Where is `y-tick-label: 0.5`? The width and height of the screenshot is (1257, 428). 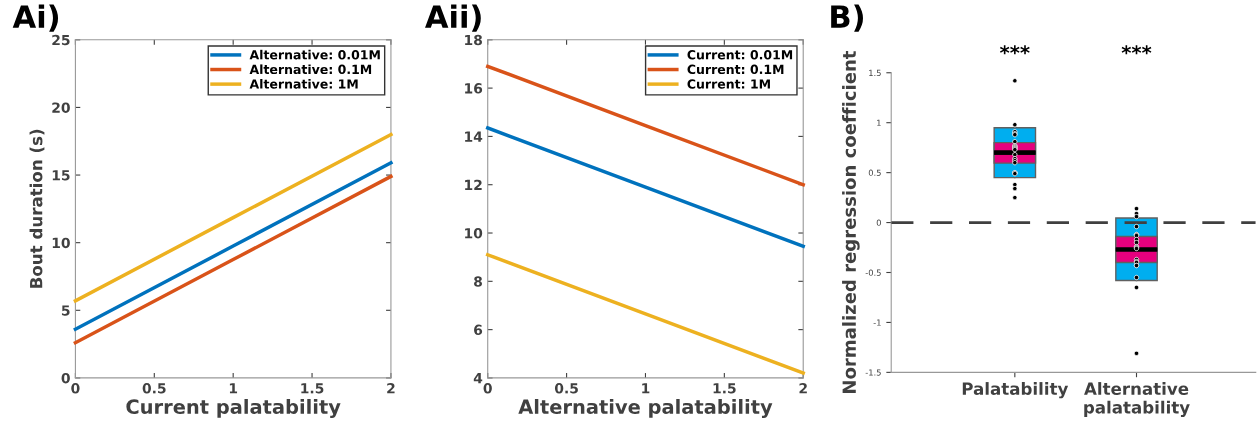 y-tick-label: 0.5 is located at coordinates (874, 172).